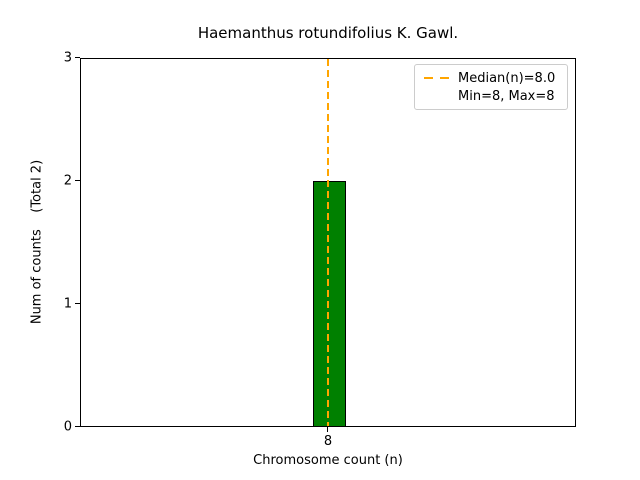 The image size is (640, 480). Describe the element at coordinates (437, 96) in the screenshot. I see `legend-empty-handle` at that location.